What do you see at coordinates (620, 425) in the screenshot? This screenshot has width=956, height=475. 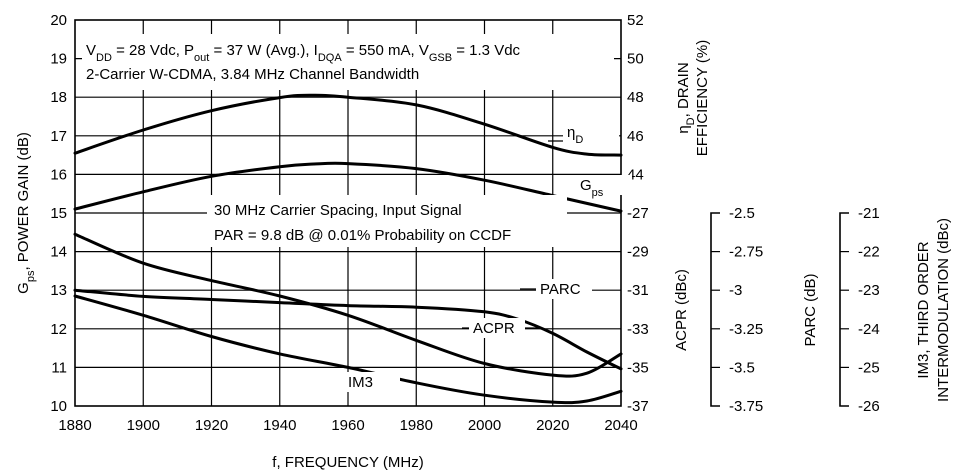 I see `x-tick-label: 2040` at bounding box center [620, 425].